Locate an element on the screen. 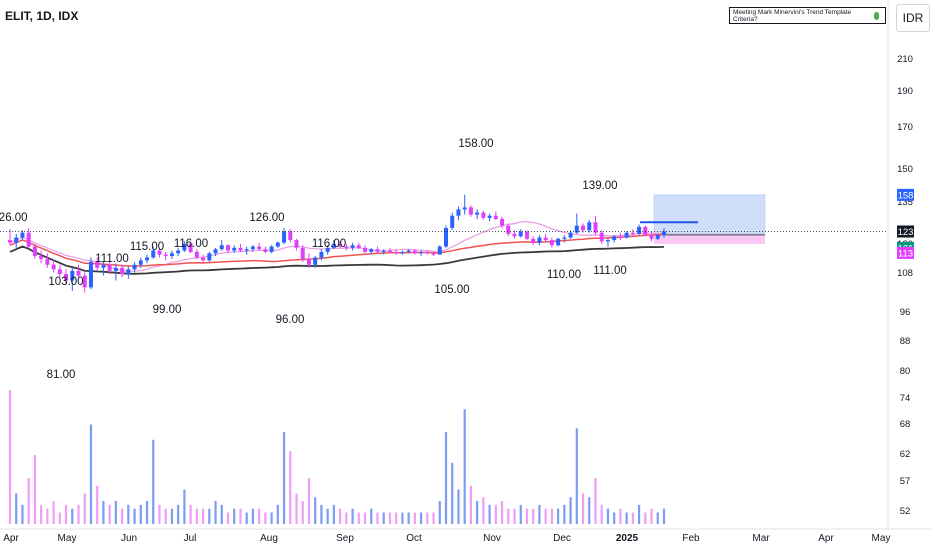  stop-zone is located at coordinates (709, 238).